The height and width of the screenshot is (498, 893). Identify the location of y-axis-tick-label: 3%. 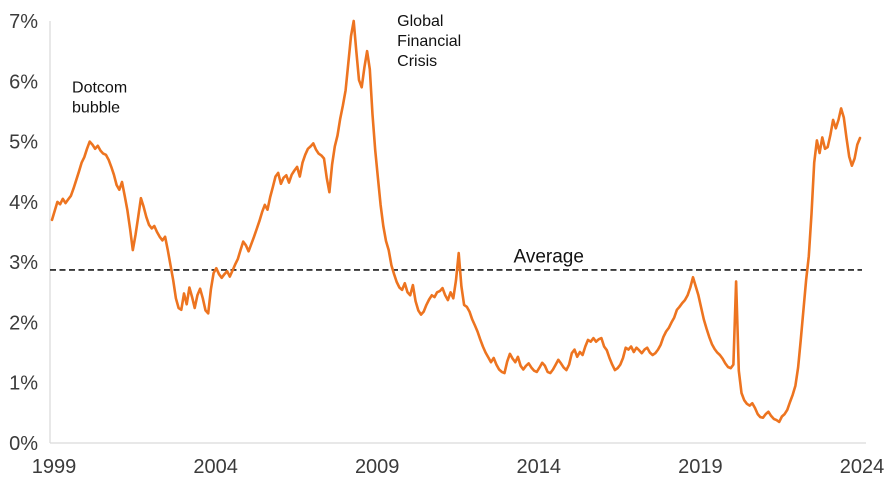
(23, 263).